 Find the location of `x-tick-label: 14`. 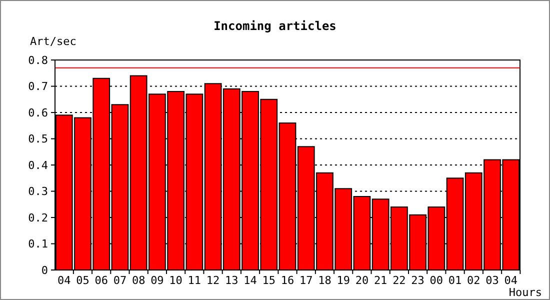

x-tick-label: 14 is located at coordinates (251, 280).